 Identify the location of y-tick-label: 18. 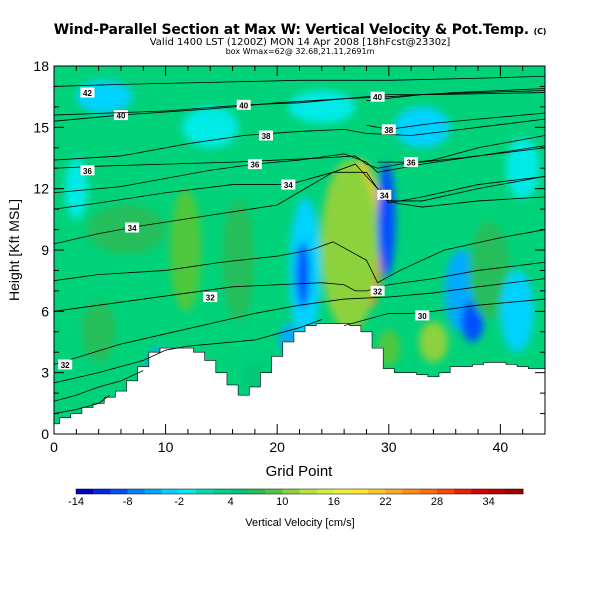
(41, 66).